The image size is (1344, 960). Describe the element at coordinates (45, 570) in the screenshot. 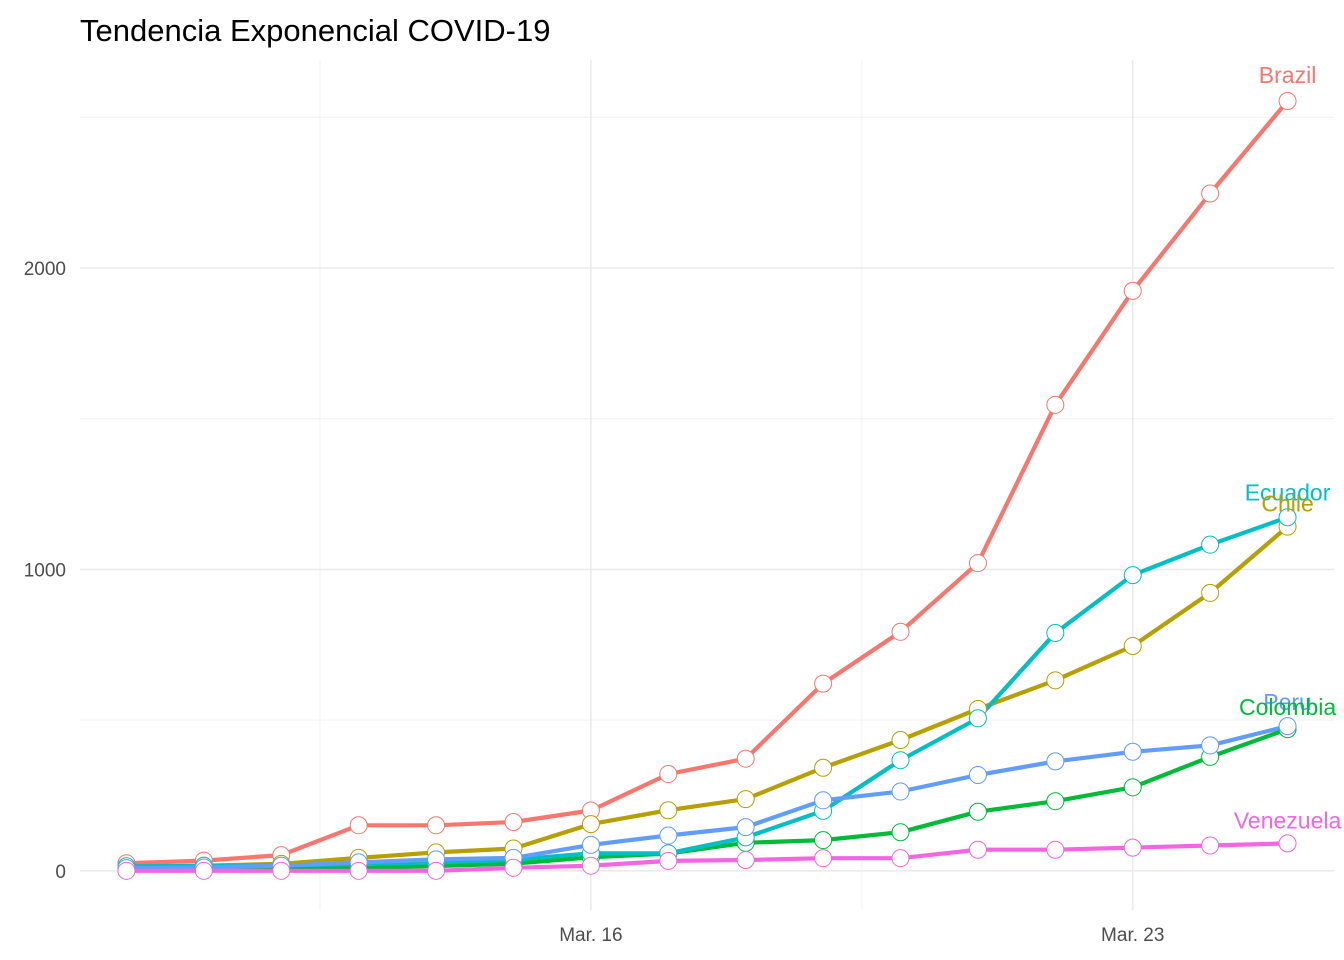

I see `y-tick-label: 1000` at that location.